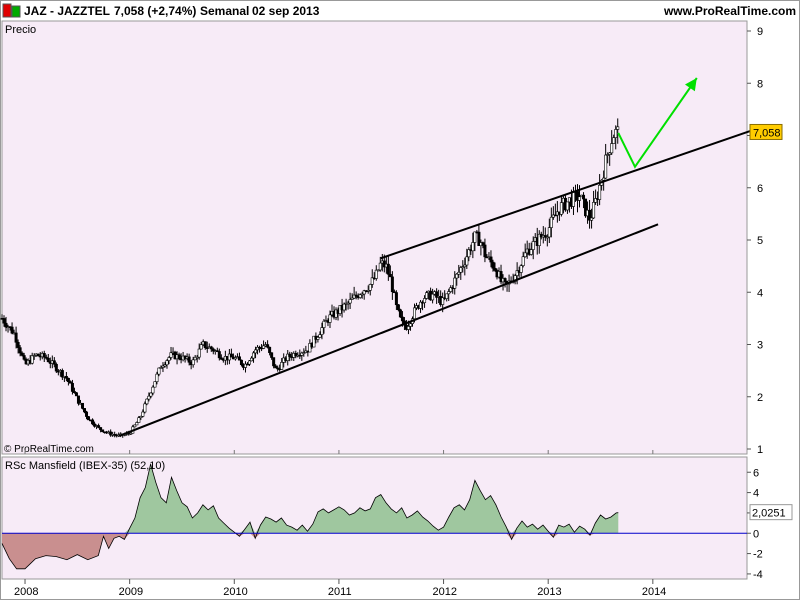 The height and width of the screenshot is (605, 800). I want to click on rs-y-tick-label: -4, so click(758, 575).